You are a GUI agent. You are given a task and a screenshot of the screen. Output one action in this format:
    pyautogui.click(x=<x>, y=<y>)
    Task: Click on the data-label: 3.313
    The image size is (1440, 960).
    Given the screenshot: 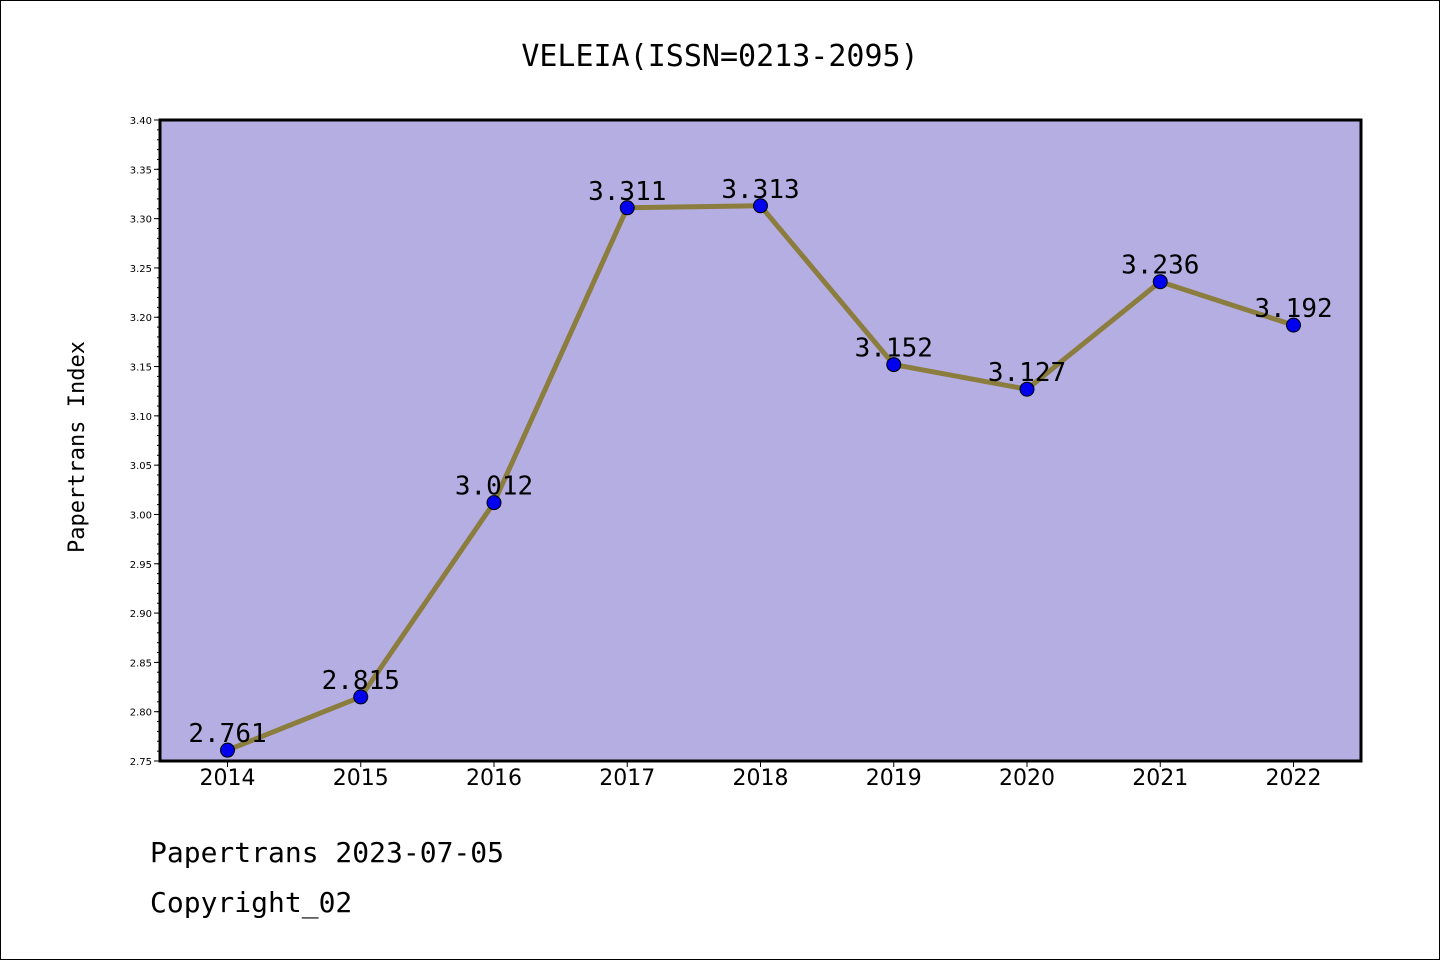 What is the action you would take?
    pyautogui.click(x=760, y=190)
    